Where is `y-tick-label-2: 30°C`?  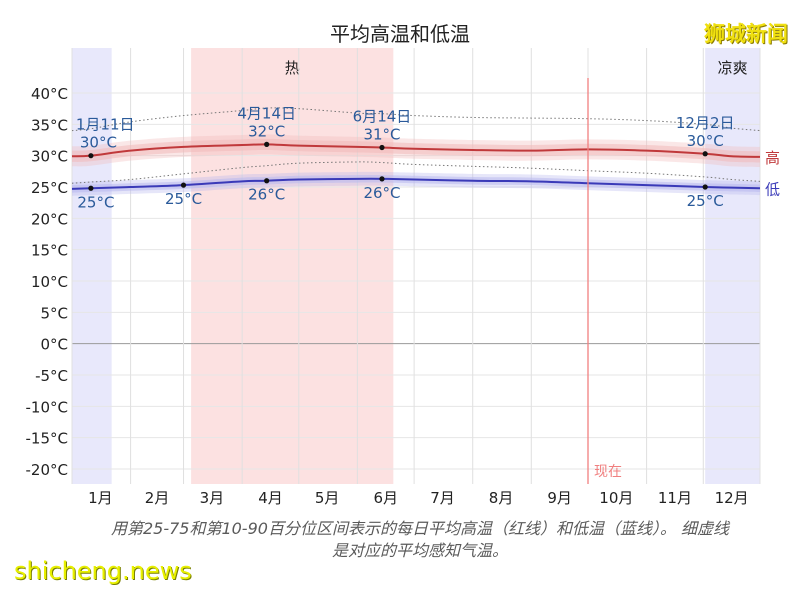 y-tick-label-2: 30°C is located at coordinates (49, 157).